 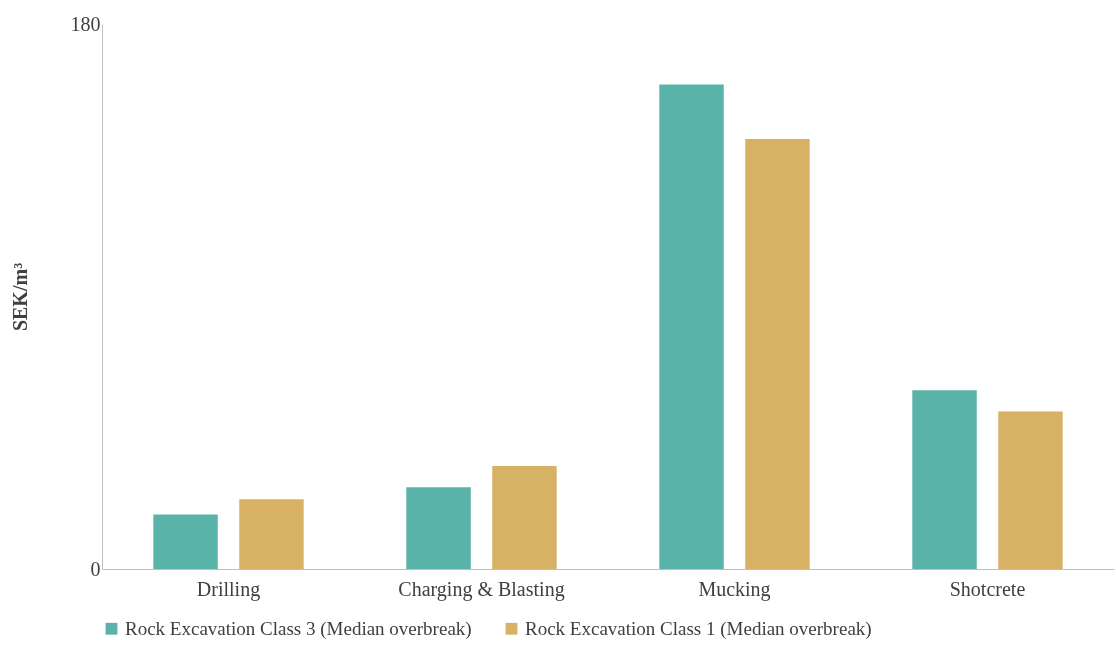 I want to click on x-tick-label: Shotcrete, so click(x=987, y=588).